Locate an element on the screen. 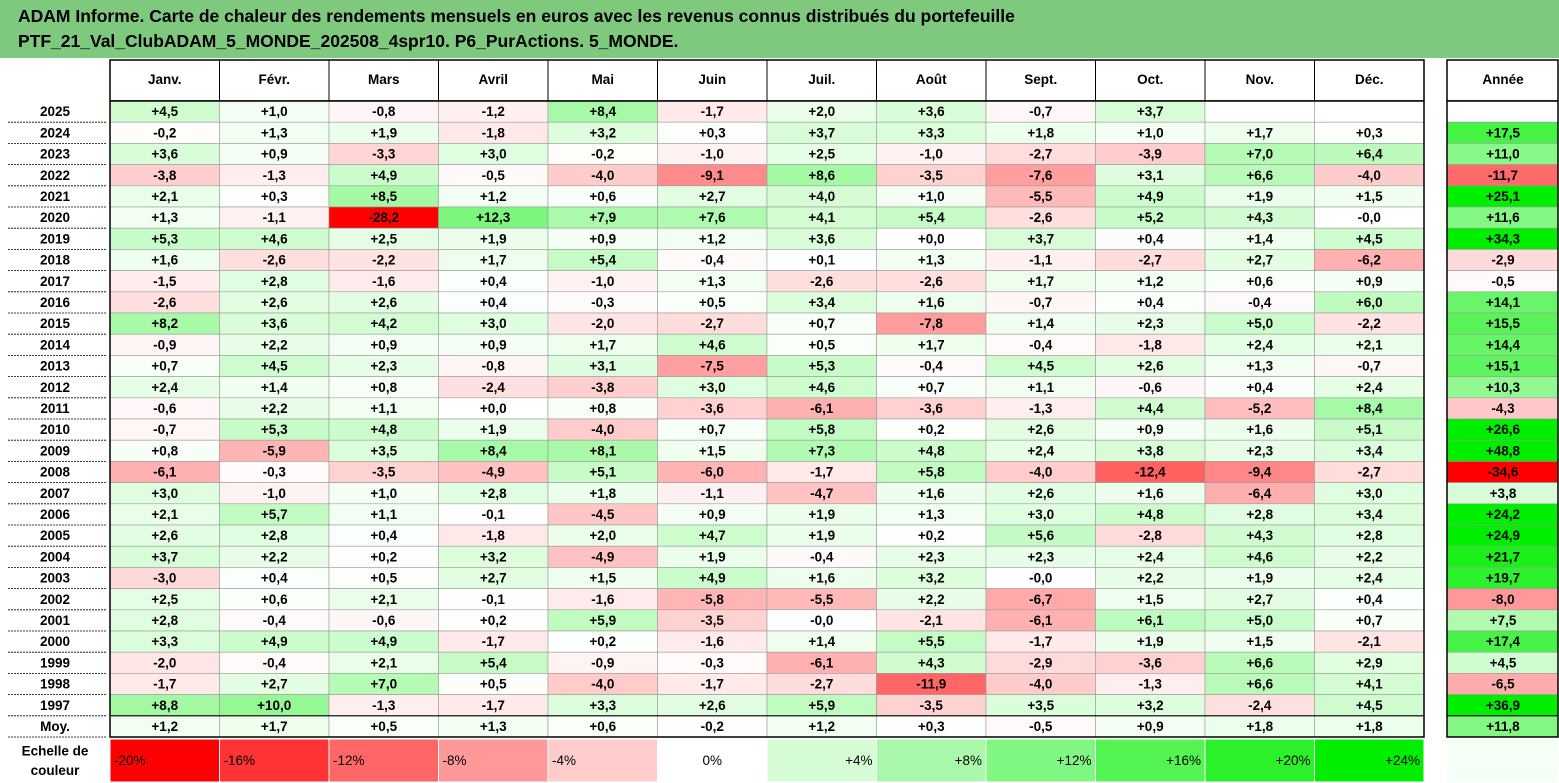 This screenshot has width=1559, height=783. heat-cell-value: +2,4 is located at coordinates (164, 387).